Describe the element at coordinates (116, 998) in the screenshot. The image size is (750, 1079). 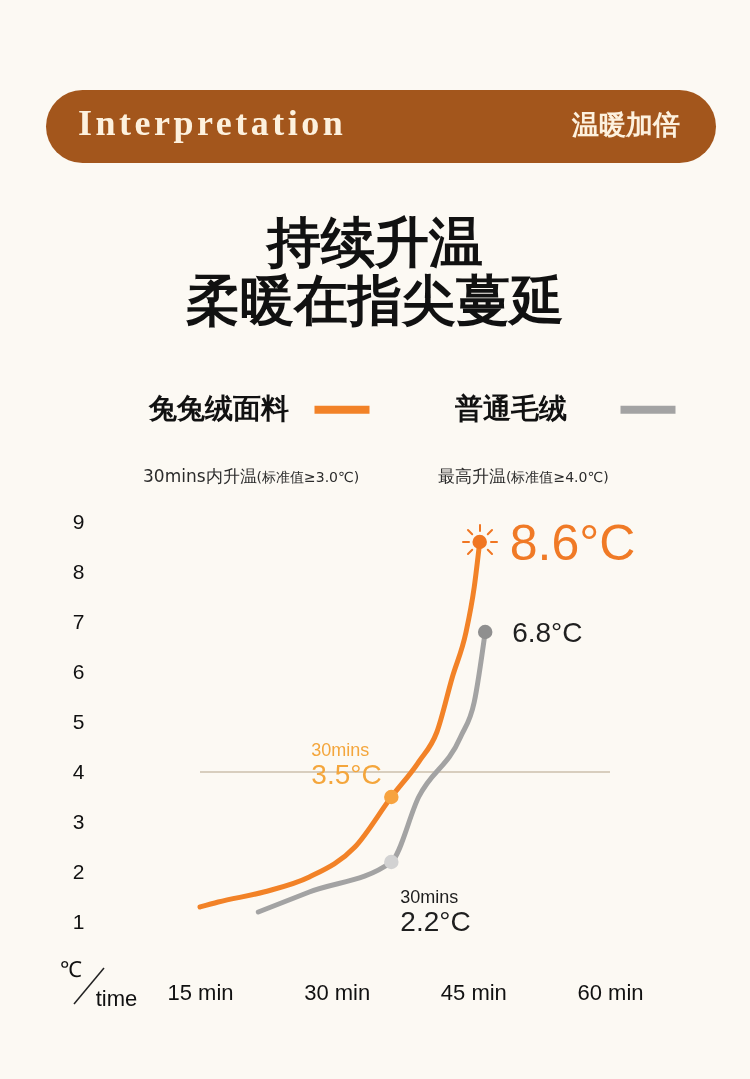
I see `x-axis-title: time` at that location.